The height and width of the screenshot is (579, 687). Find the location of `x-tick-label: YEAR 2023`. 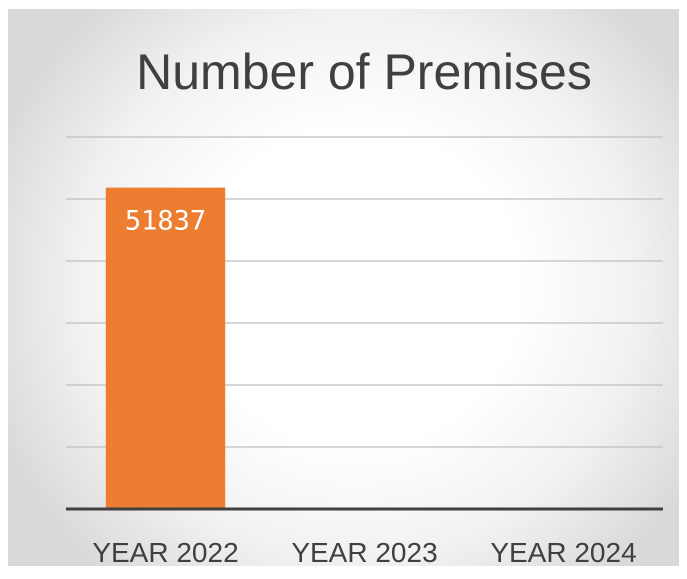

x-tick-label: YEAR 2023 is located at coordinates (364, 552).